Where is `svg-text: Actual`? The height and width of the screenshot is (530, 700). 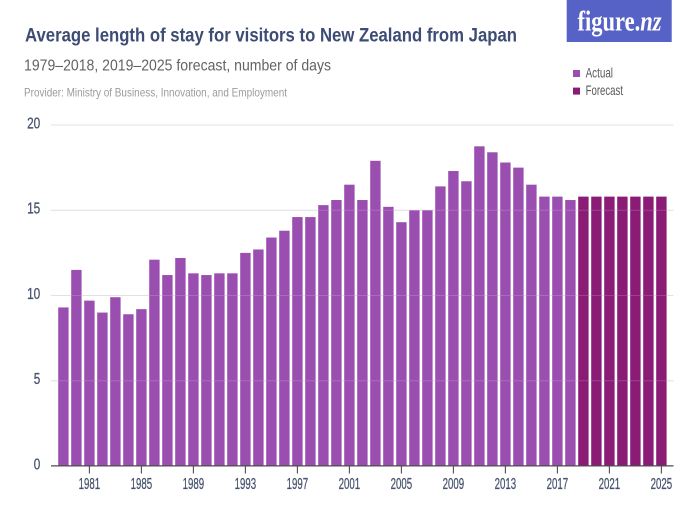 svg-text: Actual is located at coordinates (599, 73).